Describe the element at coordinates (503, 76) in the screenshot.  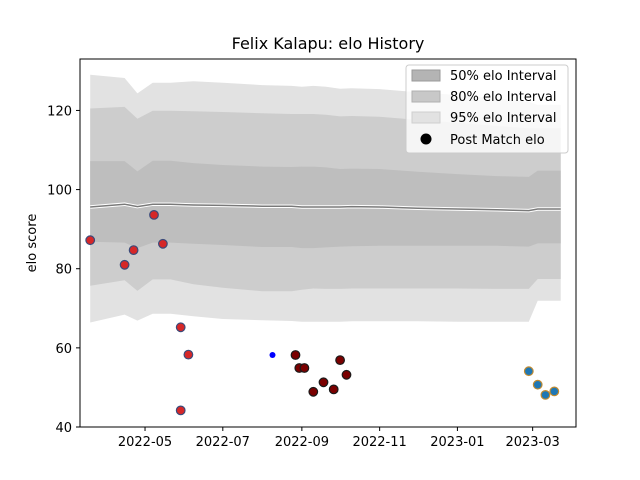
I see `legend-label-50: 50% elo Interval` at that location.